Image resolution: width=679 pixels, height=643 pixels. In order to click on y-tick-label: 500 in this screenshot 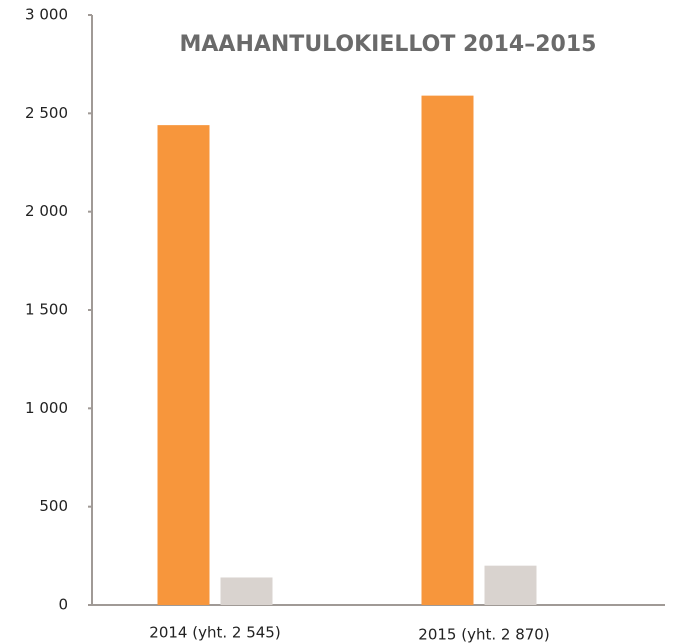, I will do `click(53, 506)`.